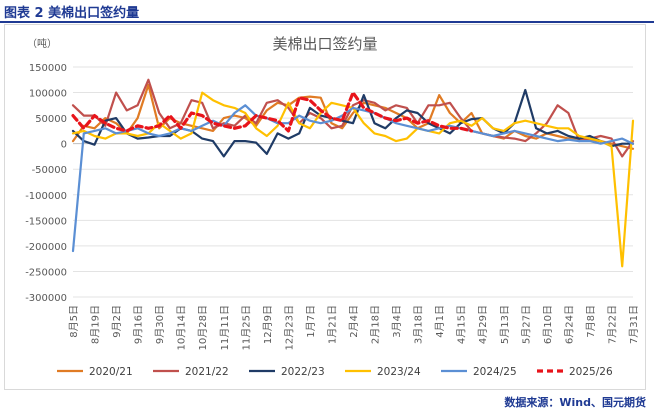 The image size is (654, 412). Describe the element at coordinates (117, 321) in the screenshot. I see `x-tick-label: 9月2日` at that location.